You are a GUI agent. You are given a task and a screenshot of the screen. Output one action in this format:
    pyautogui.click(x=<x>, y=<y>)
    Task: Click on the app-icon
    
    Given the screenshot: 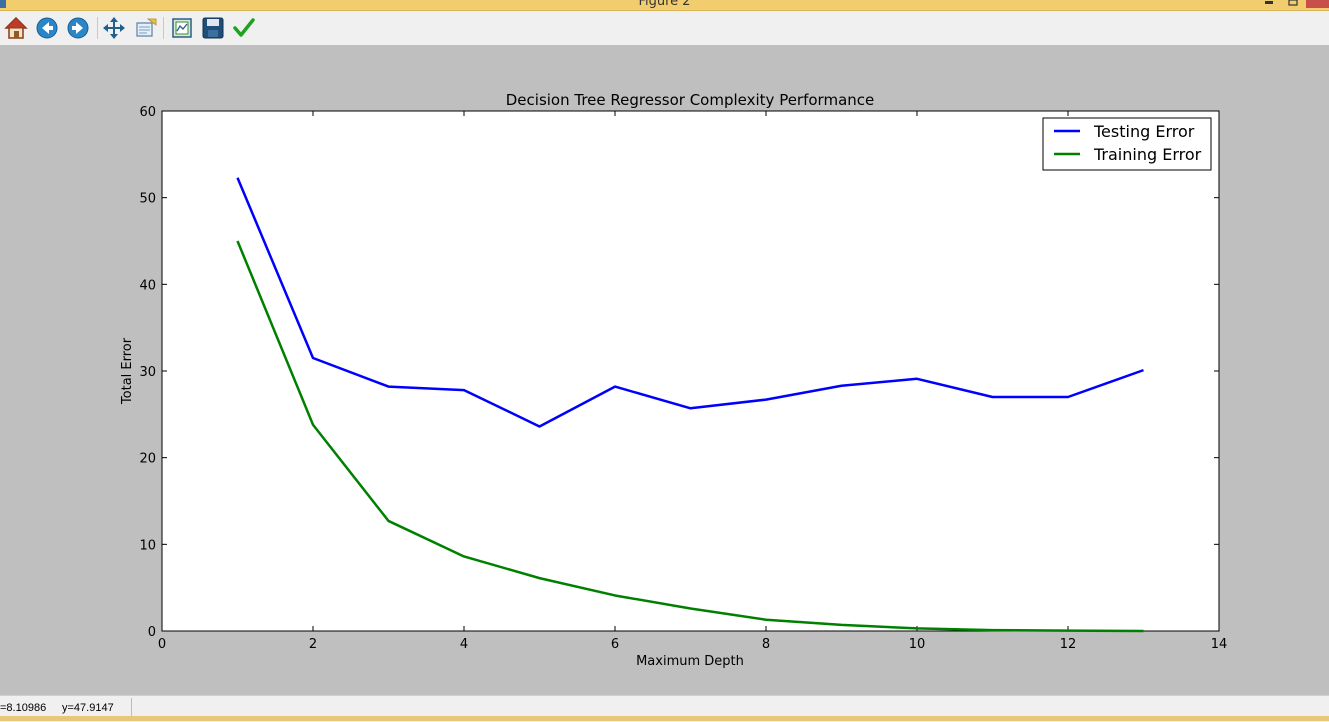 What is the action you would take?
    pyautogui.click(x=3, y=4)
    